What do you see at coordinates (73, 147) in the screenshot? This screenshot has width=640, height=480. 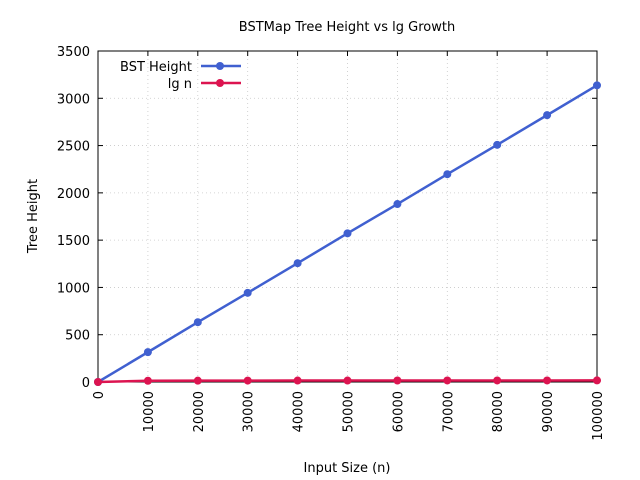 I see `y-tick-label: 2500` at bounding box center [73, 147].